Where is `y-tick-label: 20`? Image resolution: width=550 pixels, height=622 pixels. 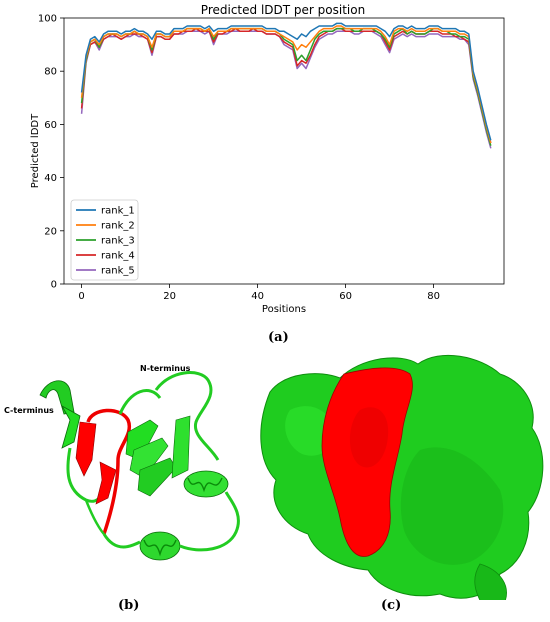
y-tick-label: 20 is located at coordinates (50, 231).